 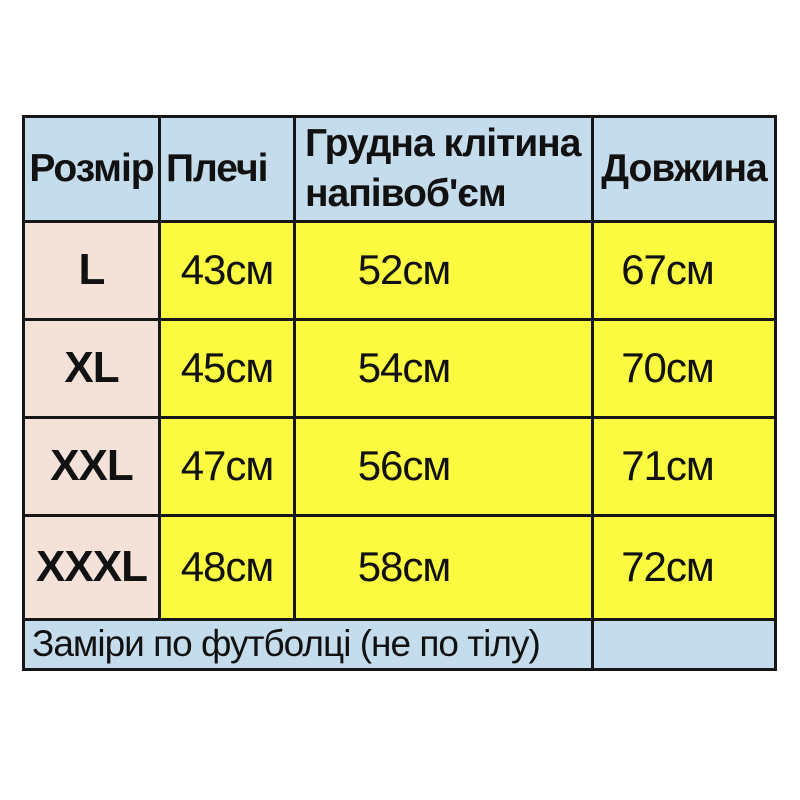 I want to click on chest-value: 58см, so click(x=443, y=567).